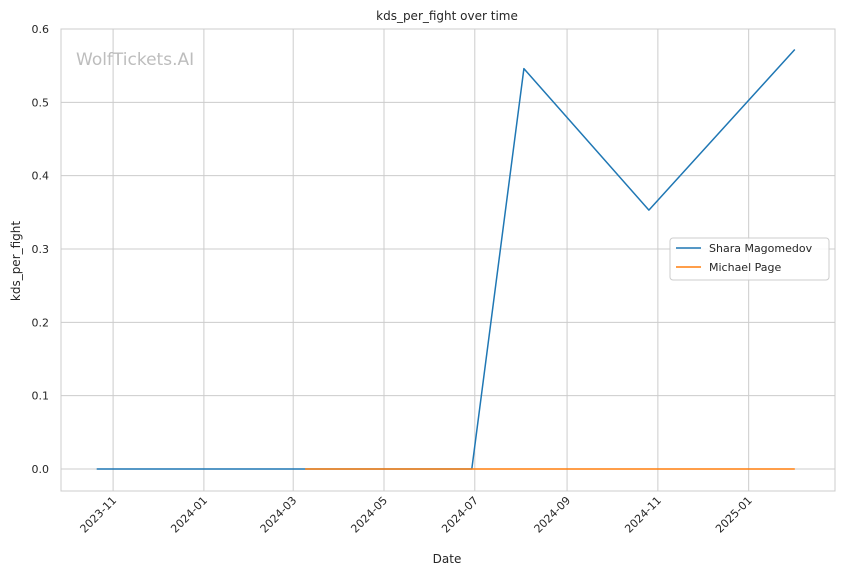  I want to click on x-tick-label: 2023-11, so click(99, 515).